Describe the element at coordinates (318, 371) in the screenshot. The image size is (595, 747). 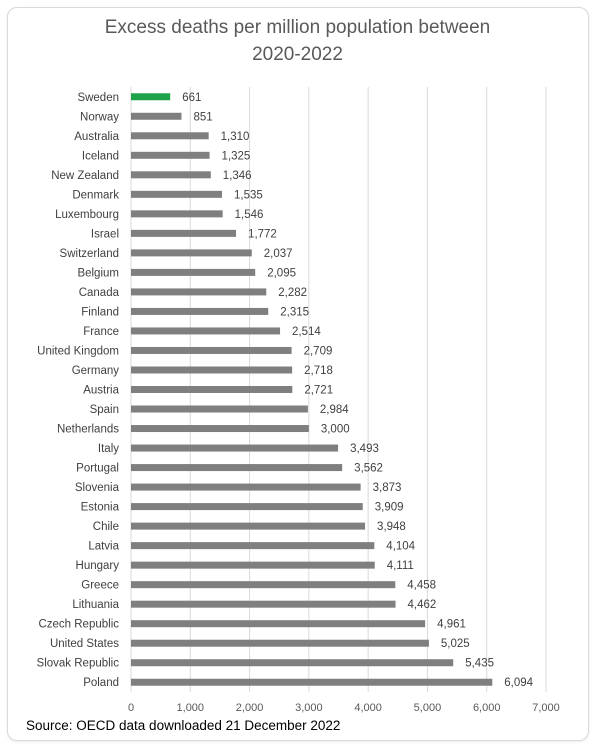
I see `data-label: 2,718` at that location.